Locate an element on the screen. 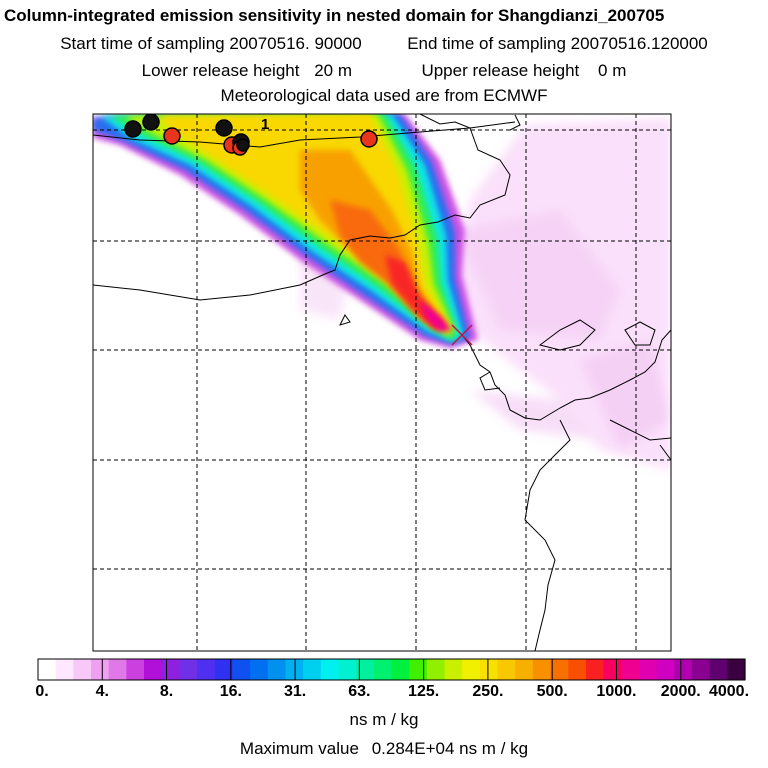 The image size is (768, 768). start-time-value: 20070516. 90000 is located at coordinates (295, 43).